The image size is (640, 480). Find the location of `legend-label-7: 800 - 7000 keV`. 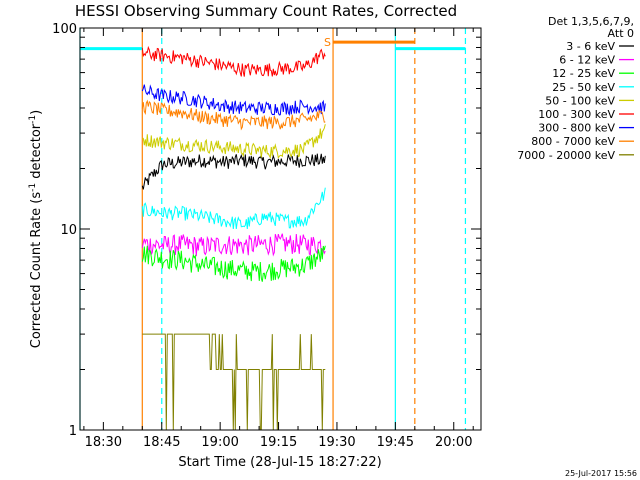

legend-label-7: 800 - 7000 keV is located at coordinates (573, 141).